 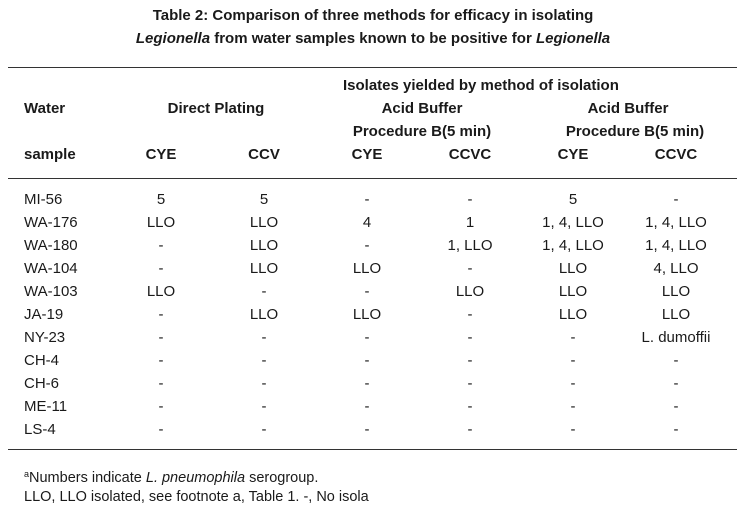 What do you see at coordinates (628, 108) in the screenshot?
I see `header-acid-buffer-2: Acid Buffer` at bounding box center [628, 108].